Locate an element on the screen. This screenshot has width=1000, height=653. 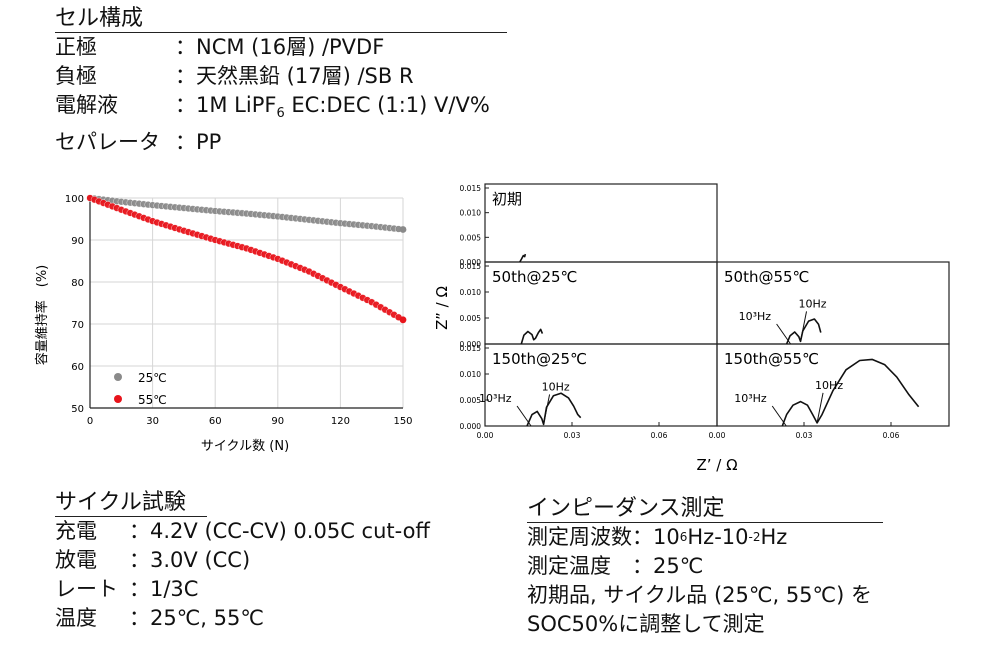
legend-label: 55℃ is located at coordinates (152, 400).